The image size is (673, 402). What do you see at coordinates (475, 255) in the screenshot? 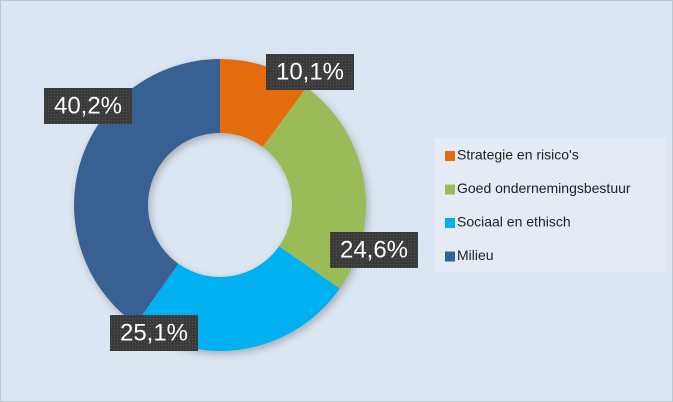
I see `legend-label: Milieu` at bounding box center [475, 255].